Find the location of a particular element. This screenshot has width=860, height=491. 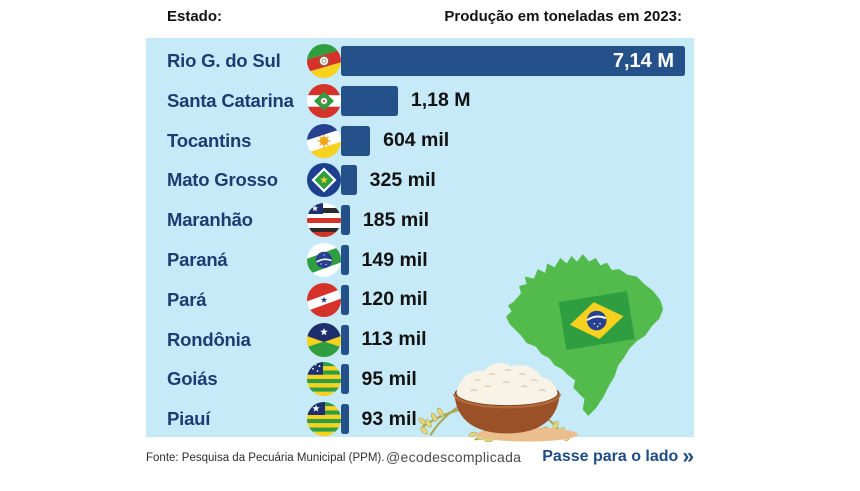

bar-value-label: 95 mil is located at coordinates (389, 378).